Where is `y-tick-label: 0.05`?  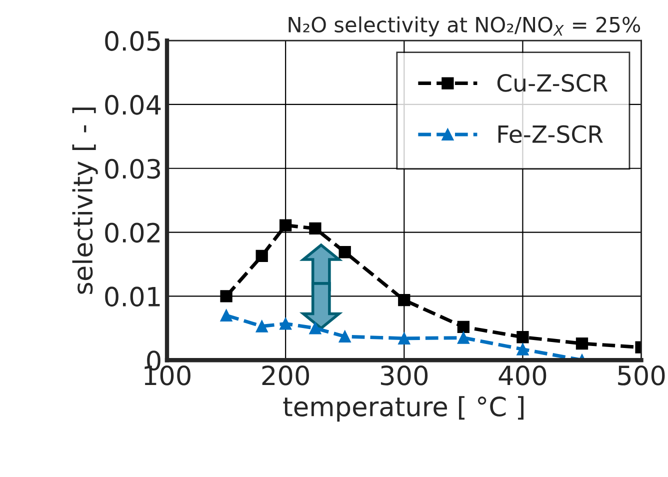
y-tick-label: 0.05 is located at coordinates (132, 40).